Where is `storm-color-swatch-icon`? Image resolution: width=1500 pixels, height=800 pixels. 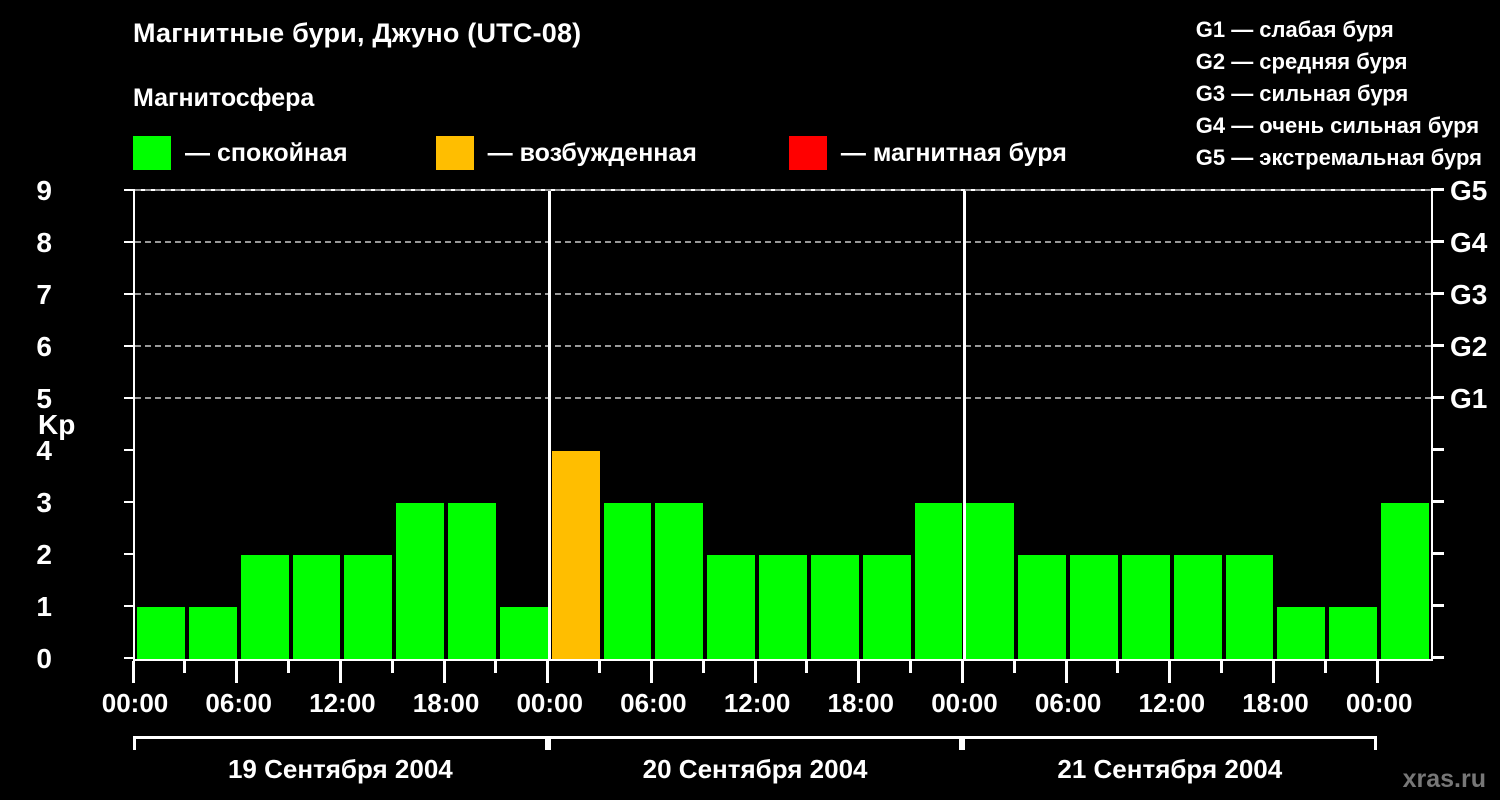 storm-color-swatch-icon is located at coordinates (807, 153).